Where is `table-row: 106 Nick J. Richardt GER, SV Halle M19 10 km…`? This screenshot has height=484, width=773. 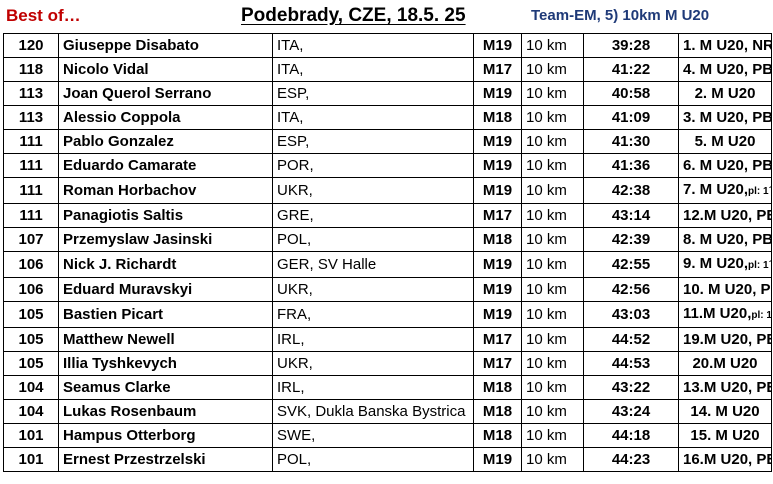 table-row: 106 Nick J. Richardt GER, SV Halle M19 10 km… is located at coordinates (387, 264).